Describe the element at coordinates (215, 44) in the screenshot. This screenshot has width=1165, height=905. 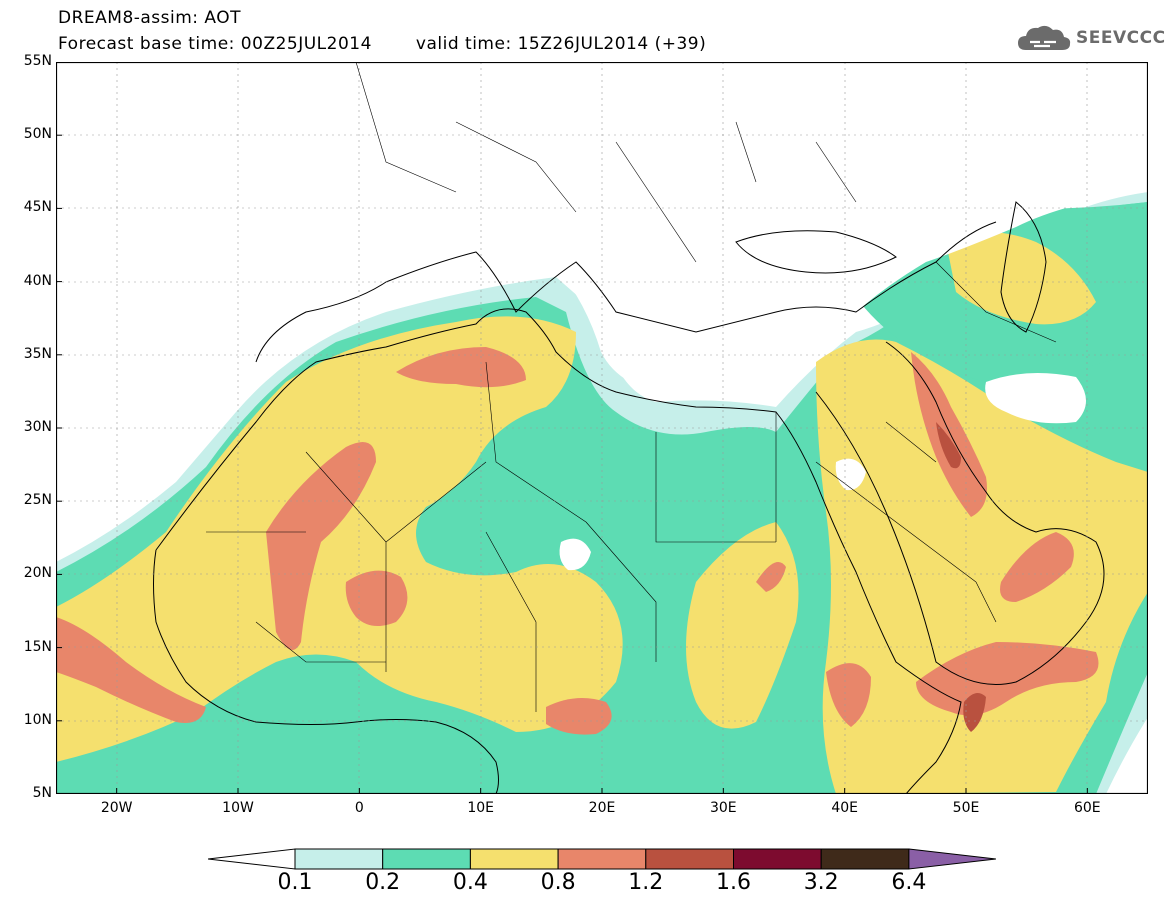
I see `base-time: Forecast base time: 00Z25JUL2014` at that location.